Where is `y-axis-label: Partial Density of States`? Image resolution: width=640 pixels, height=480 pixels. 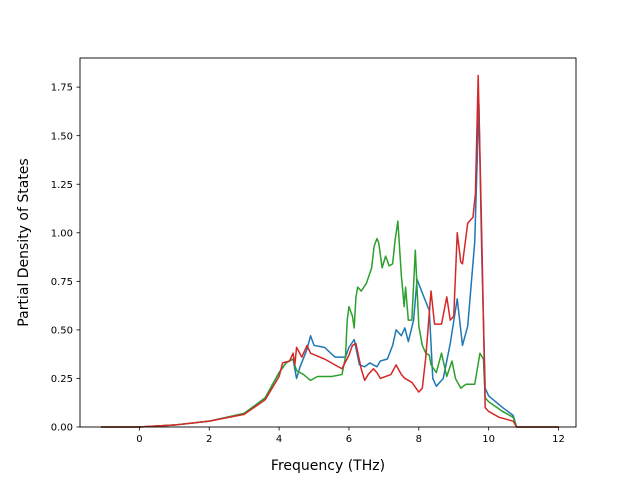
y-axis-label: Partial Density of States is located at coordinates (24, 242).